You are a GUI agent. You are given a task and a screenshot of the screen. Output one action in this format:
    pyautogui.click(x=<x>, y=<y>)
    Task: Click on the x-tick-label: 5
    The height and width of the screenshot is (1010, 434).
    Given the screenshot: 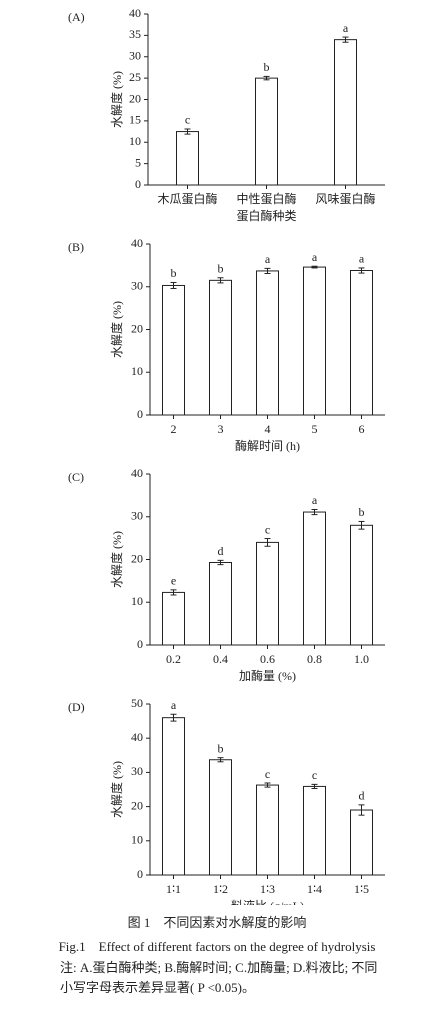 What is the action you would take?
    pyautogui.click(x=315, y=429)
    